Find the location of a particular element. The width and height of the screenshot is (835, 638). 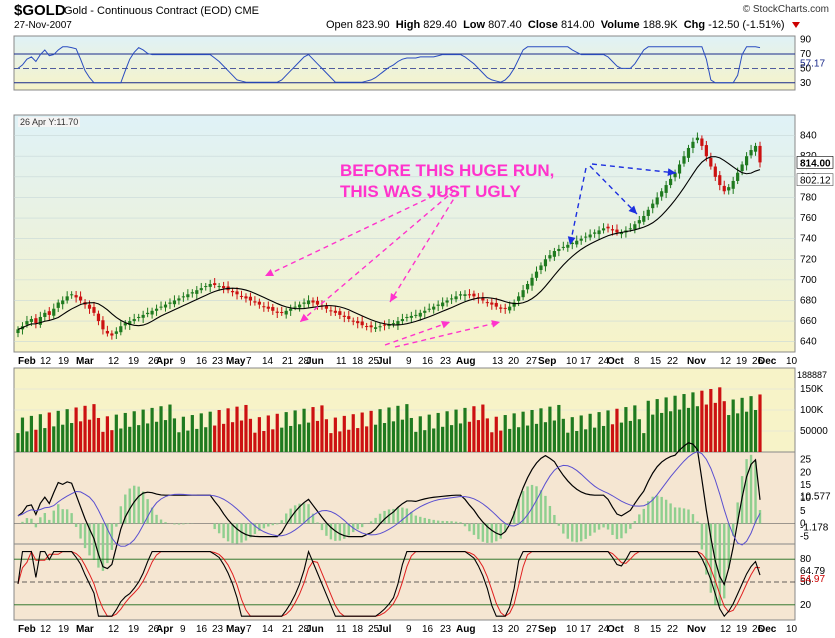

price-x-axis-tick: 18 is located at coordinates (358, 361).